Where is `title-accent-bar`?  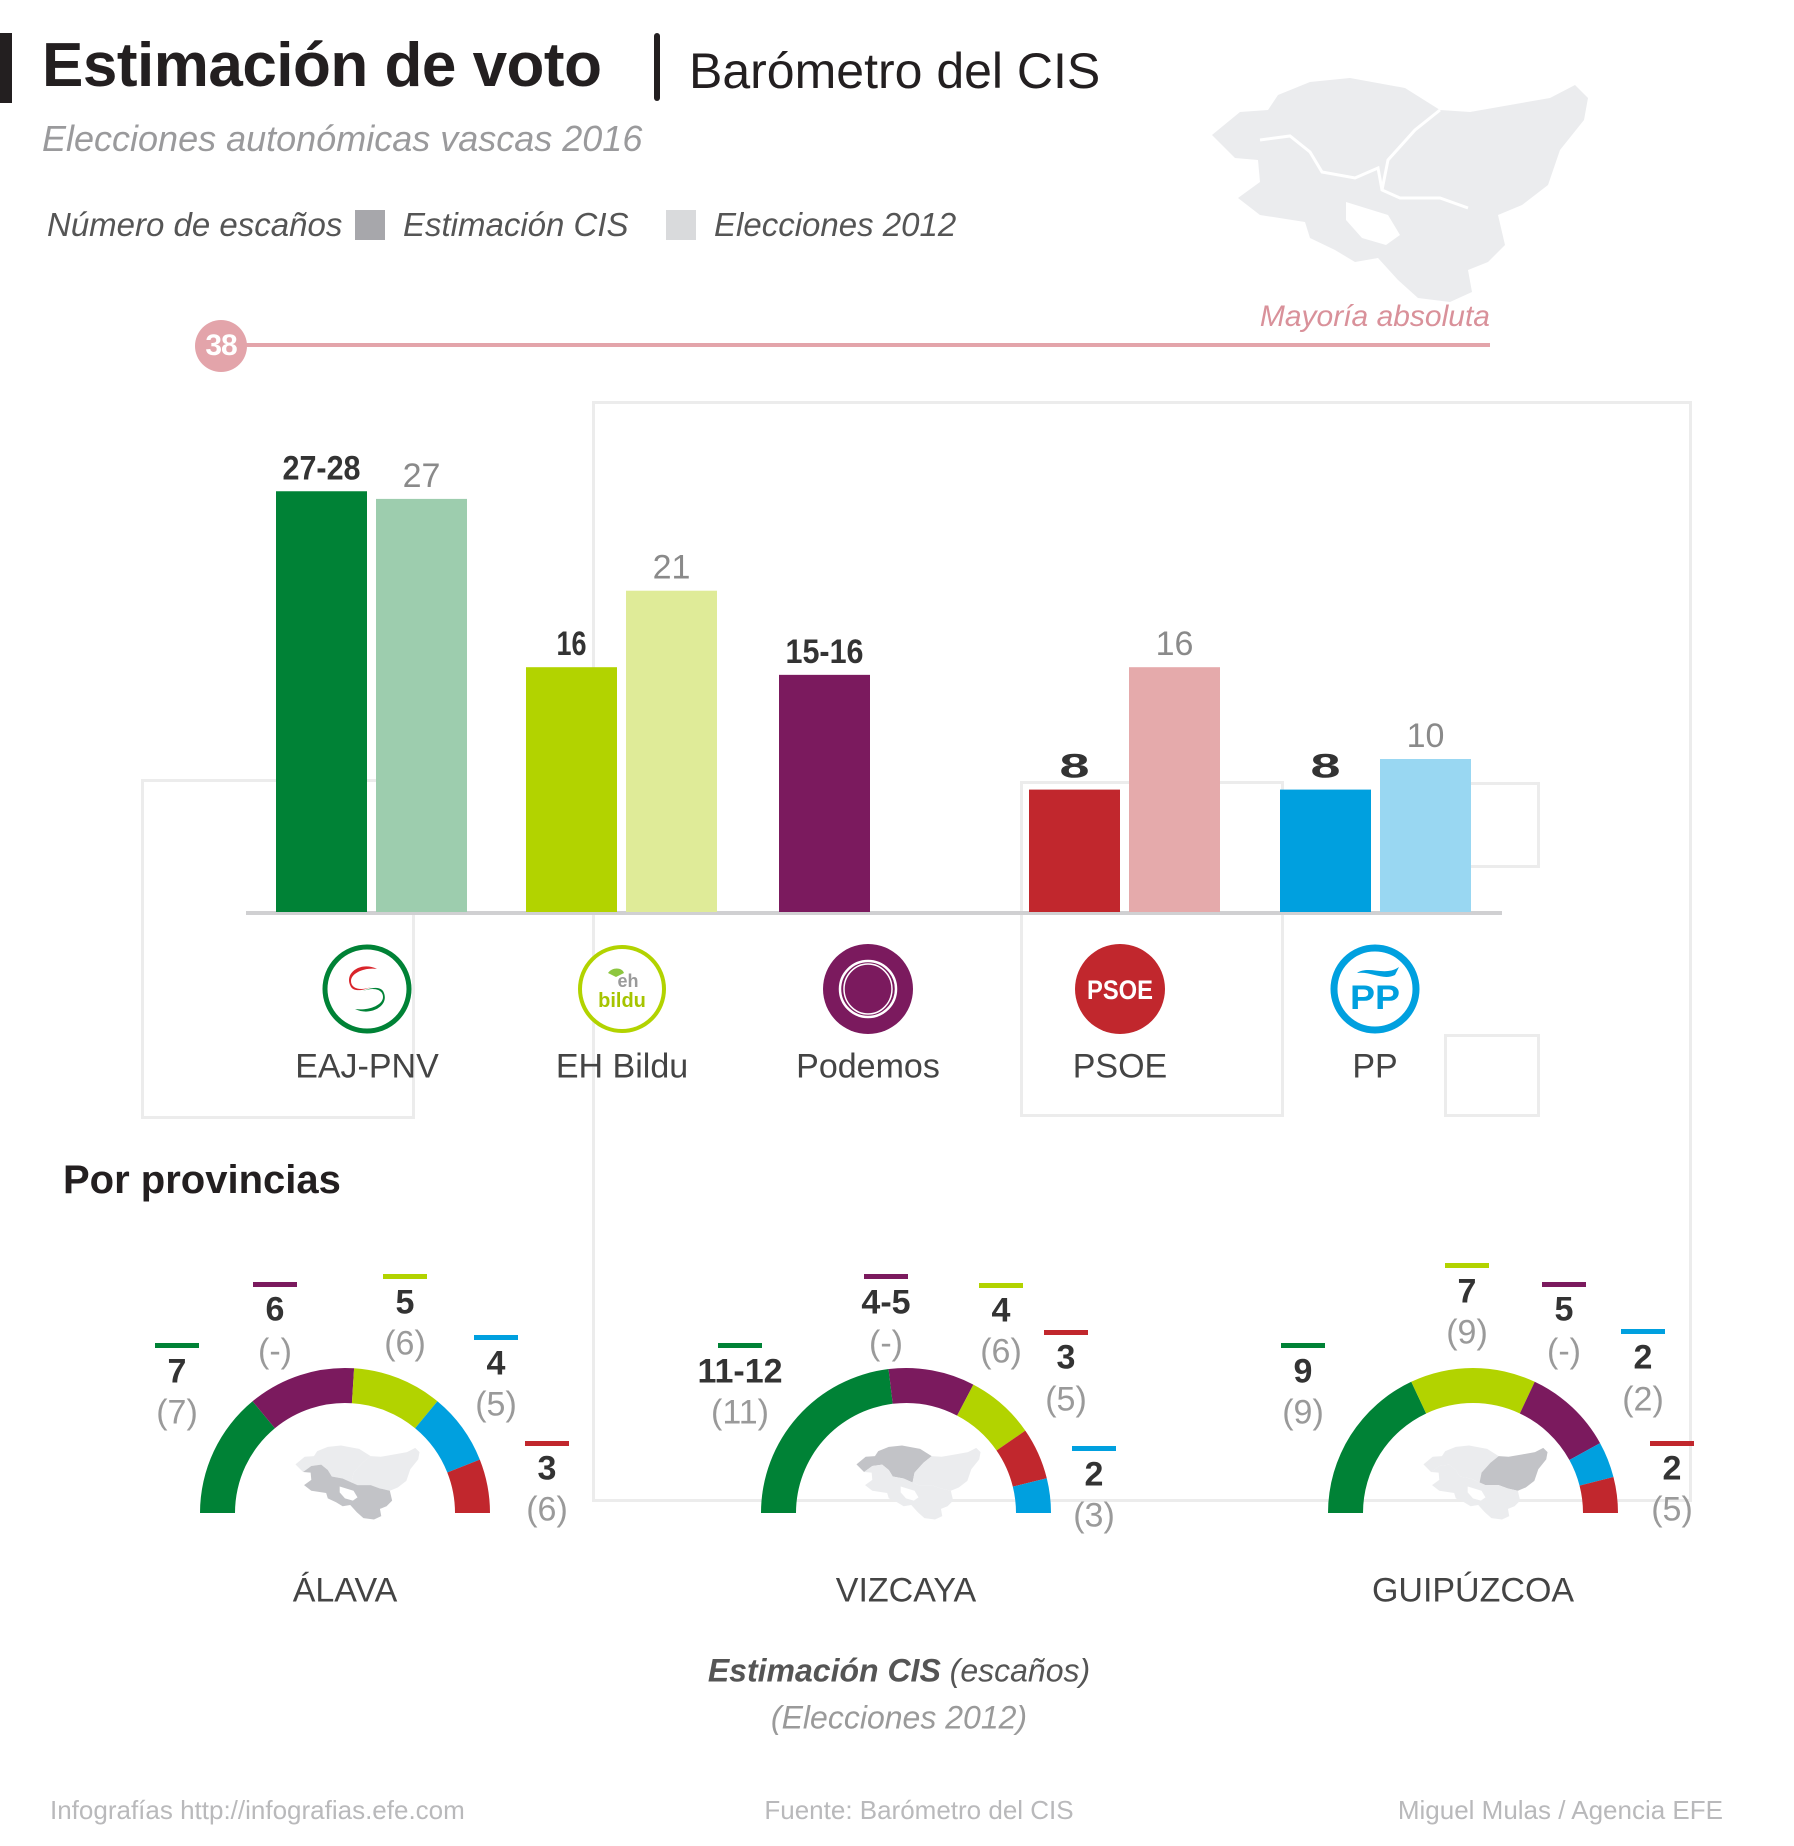
title-accent-bar is located at coordinates (6, 68).